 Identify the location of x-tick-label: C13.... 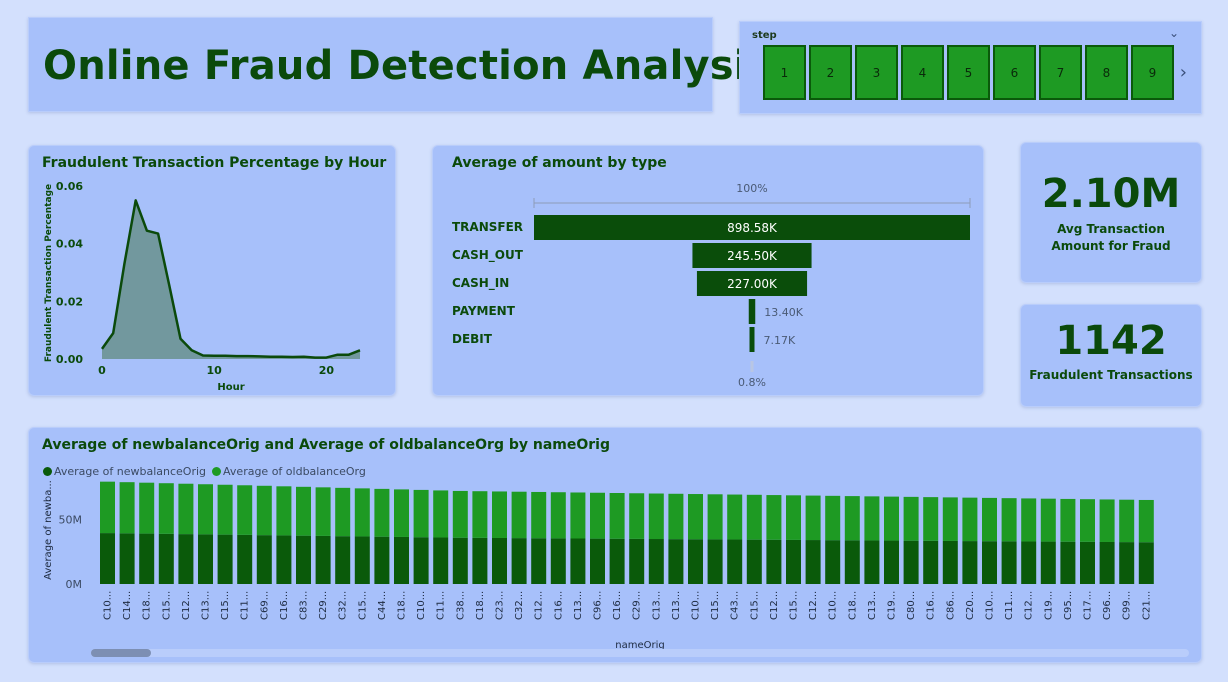
(676, 605).